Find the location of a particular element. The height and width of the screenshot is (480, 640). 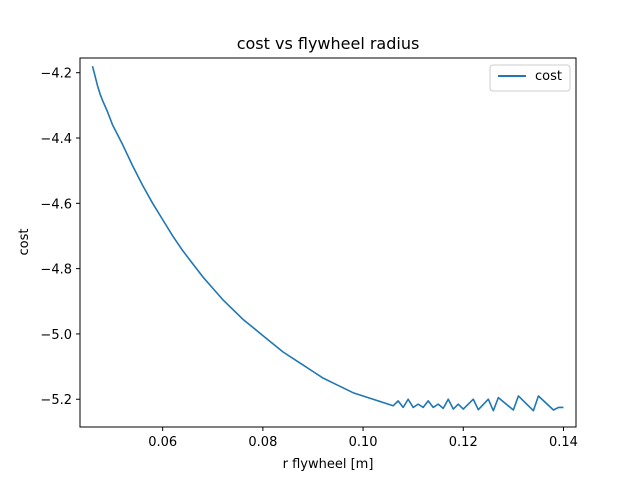

x-tick-label: 0.08 is located at coordinates (262, 442).